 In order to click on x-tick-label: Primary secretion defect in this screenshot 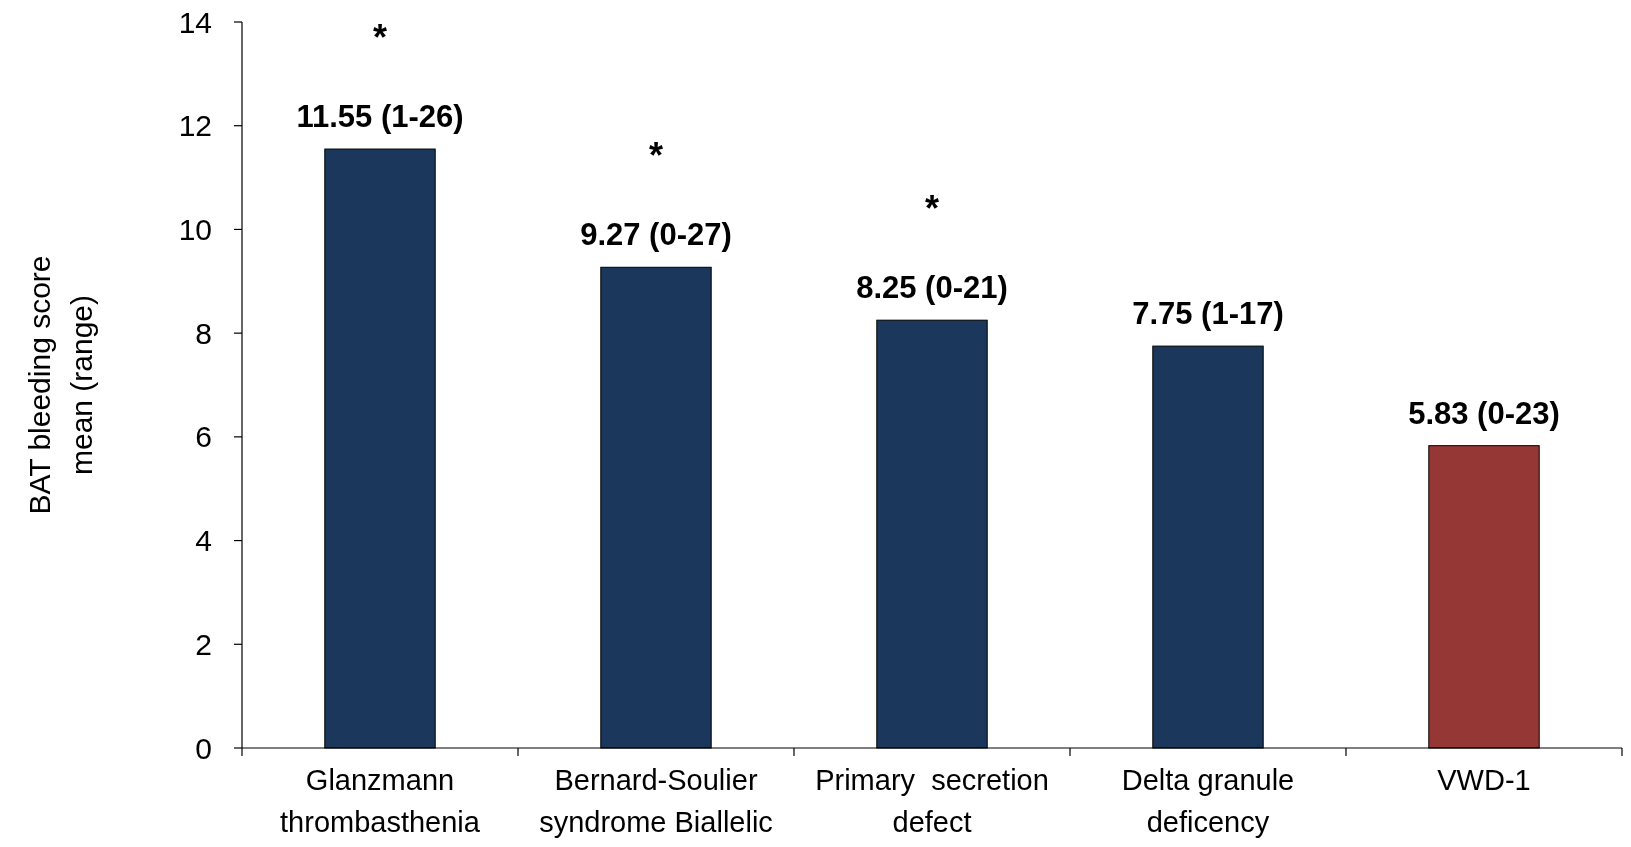, I will do `click(932, 801)`.